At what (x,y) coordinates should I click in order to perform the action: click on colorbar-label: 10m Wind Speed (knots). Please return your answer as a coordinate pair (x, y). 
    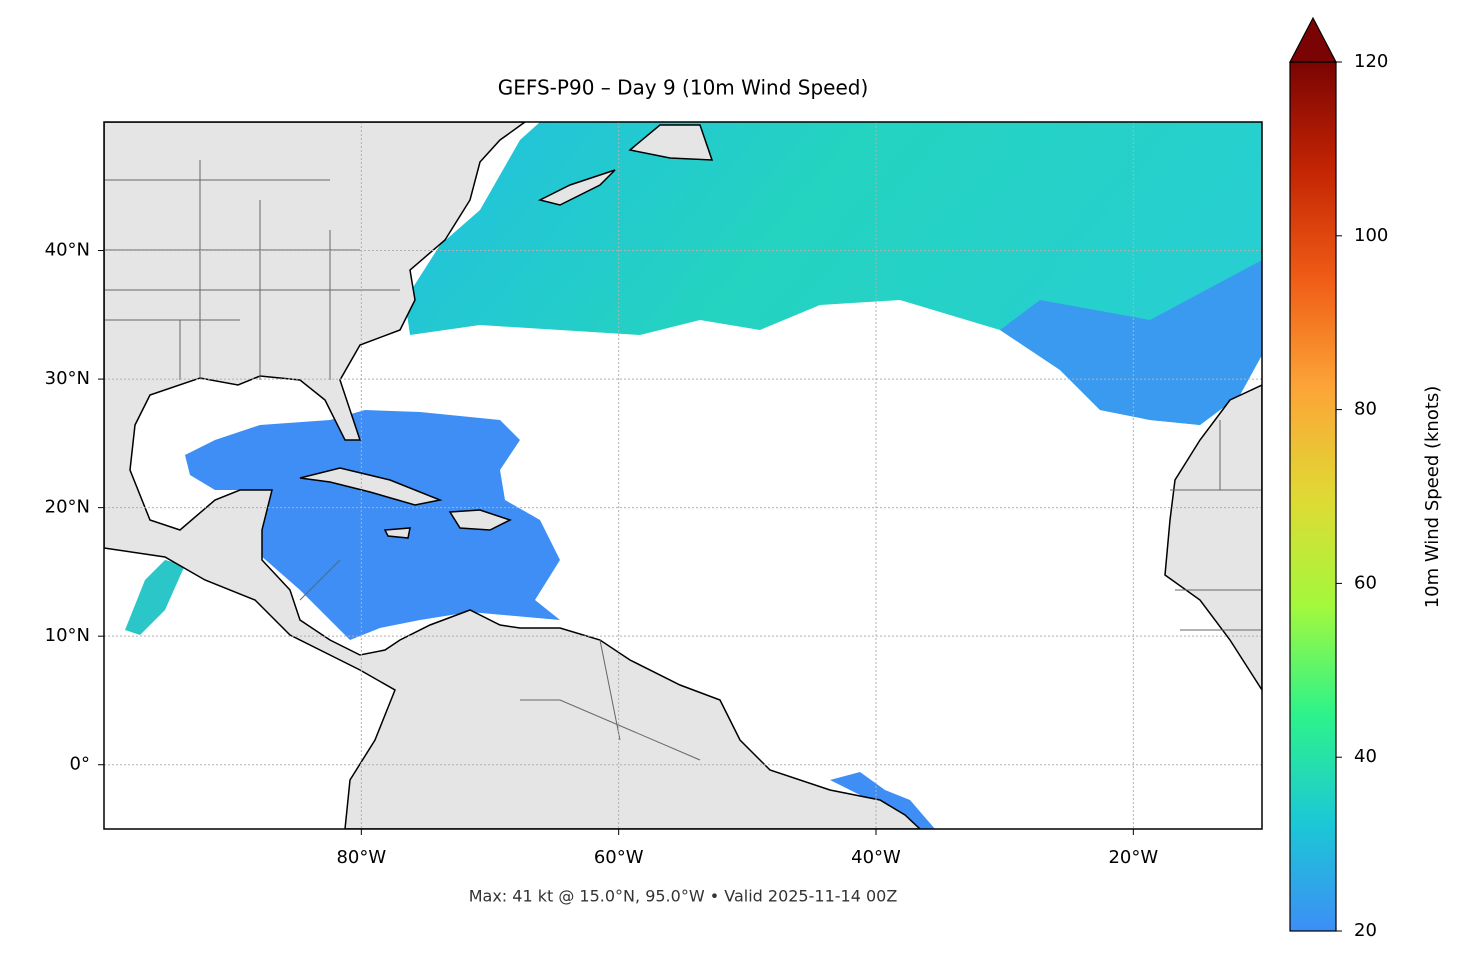
    Looking at the image, I should click on (1432, 497).